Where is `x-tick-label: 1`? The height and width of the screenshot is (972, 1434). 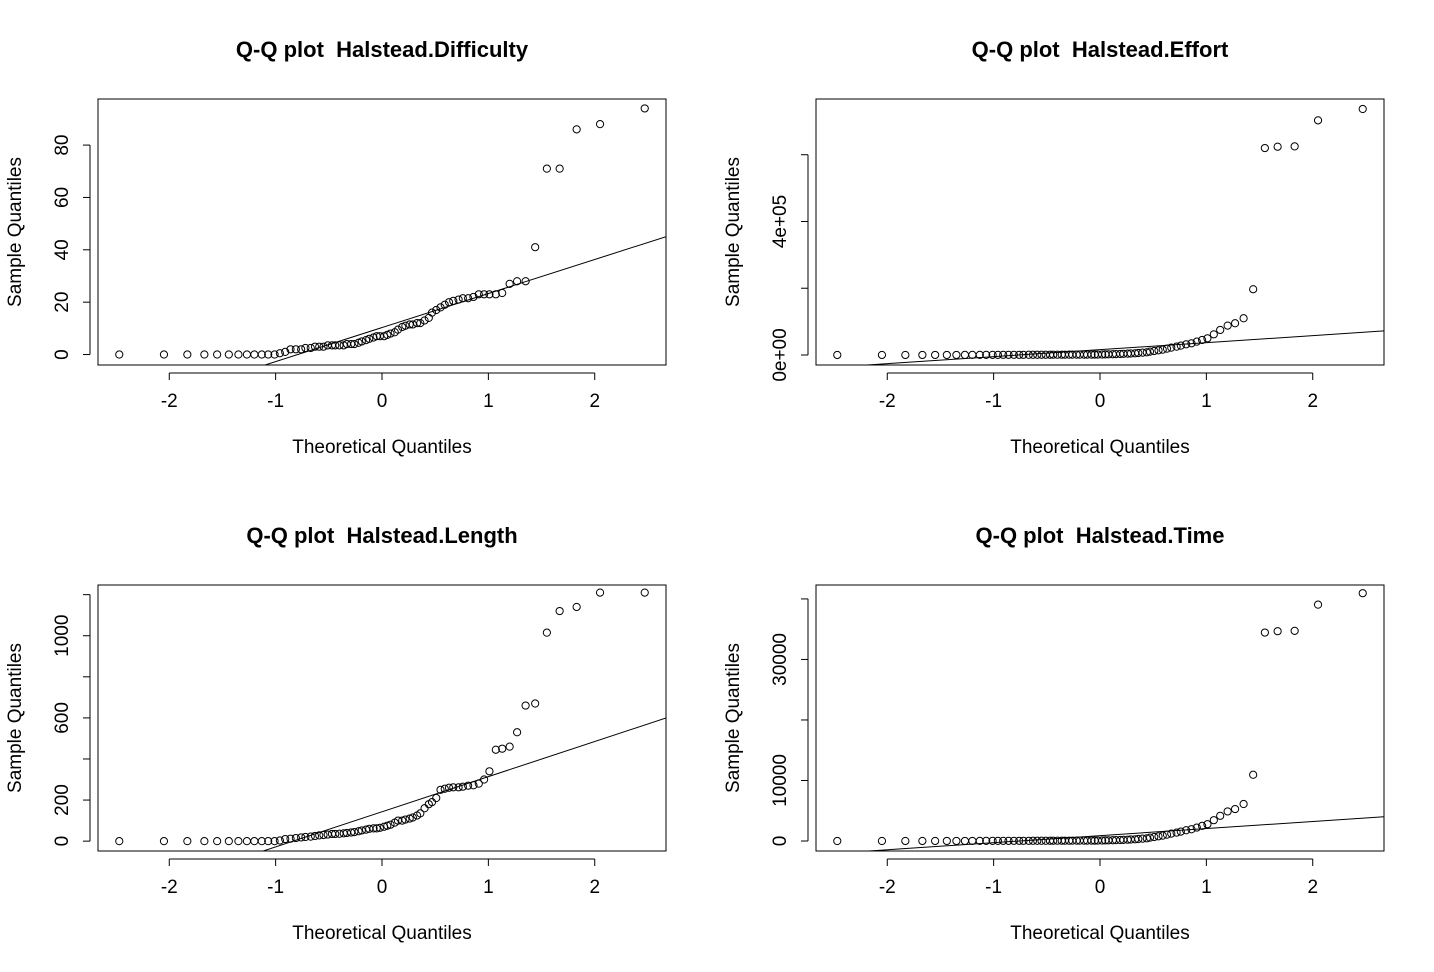
x-tick-label: 1 is located at coordinates (1206, 887).